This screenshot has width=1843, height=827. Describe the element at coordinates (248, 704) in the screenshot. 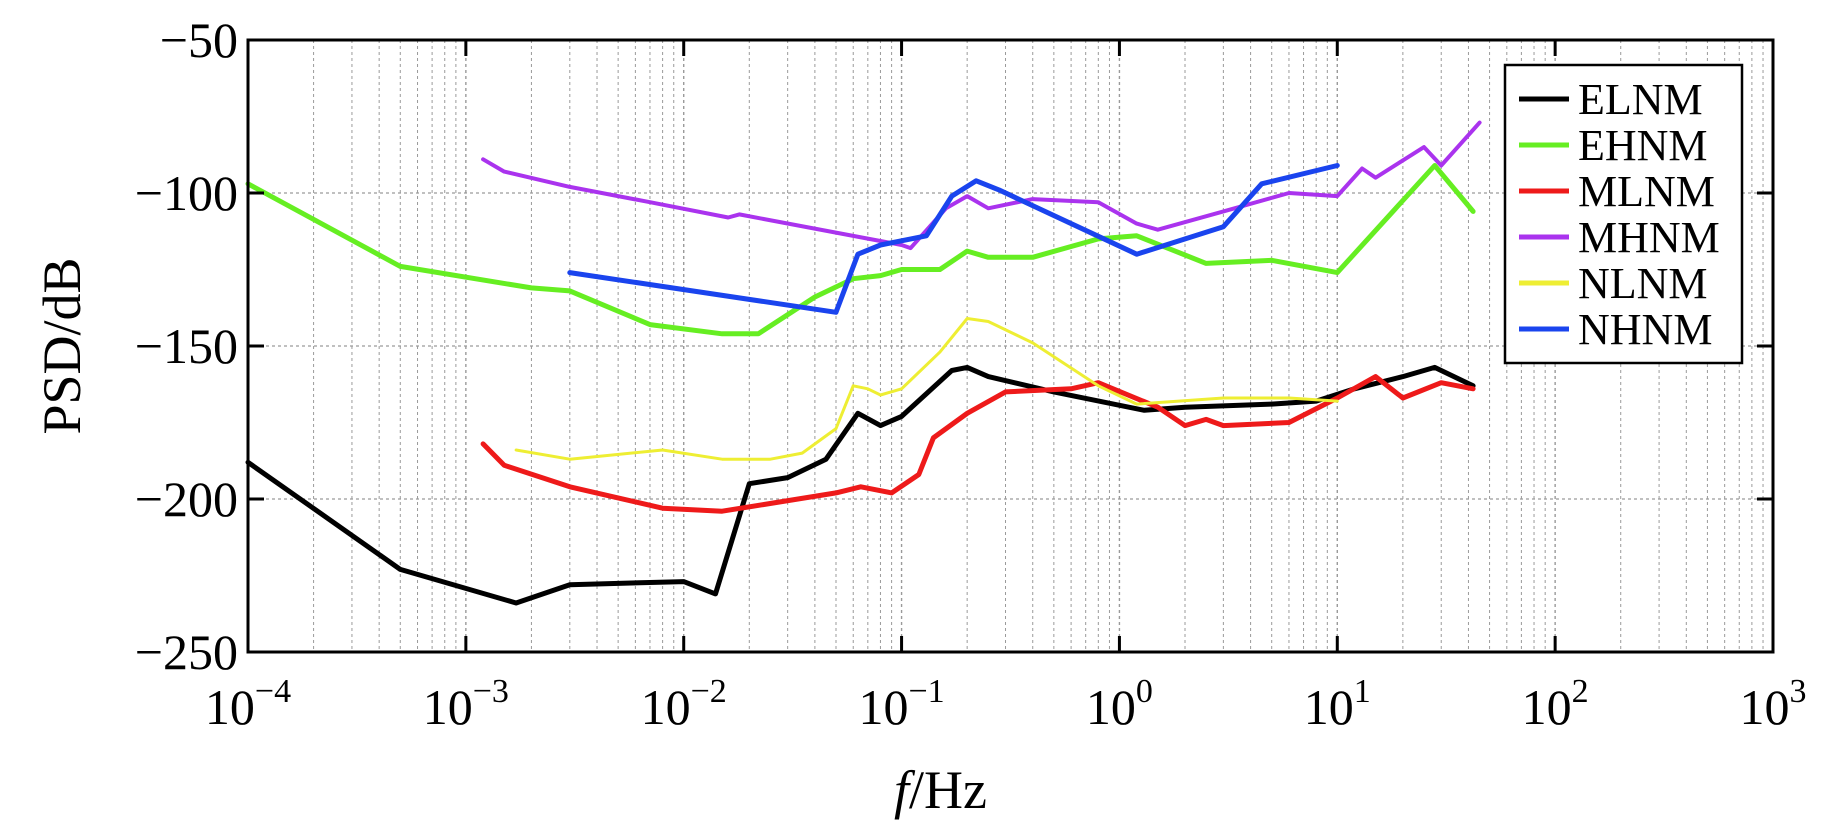

I see `x-tick-label: 10⁻⁴` at that location.